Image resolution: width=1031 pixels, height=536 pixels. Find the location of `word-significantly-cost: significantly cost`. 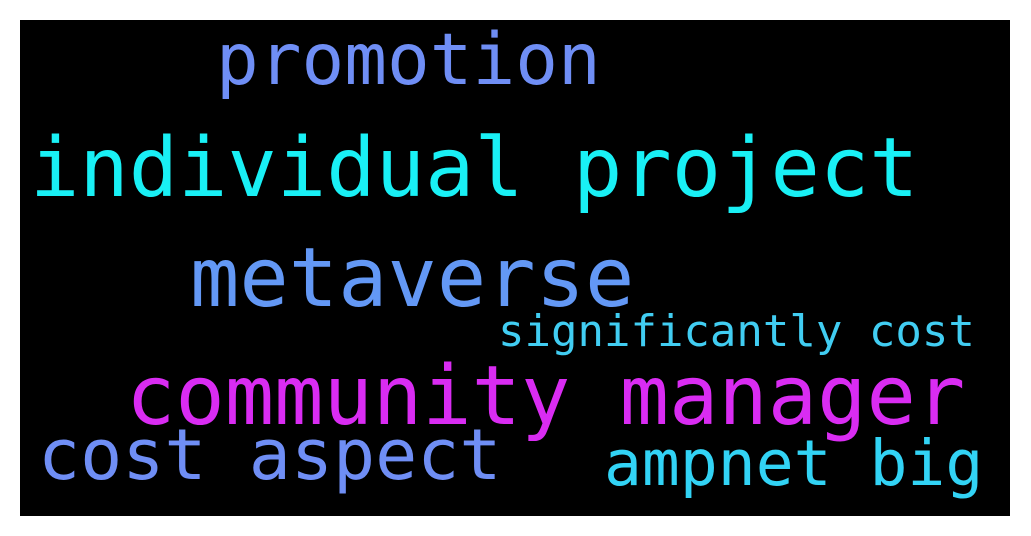

word-significantly-cost: significantly cost is located at coordinates (736, 331).